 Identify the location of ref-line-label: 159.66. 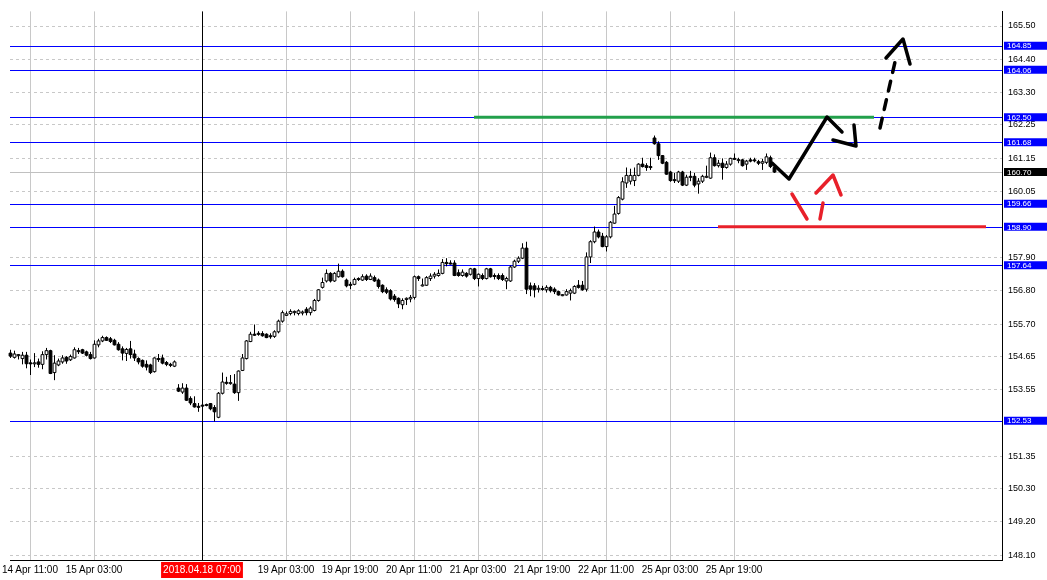
(1020, 204).